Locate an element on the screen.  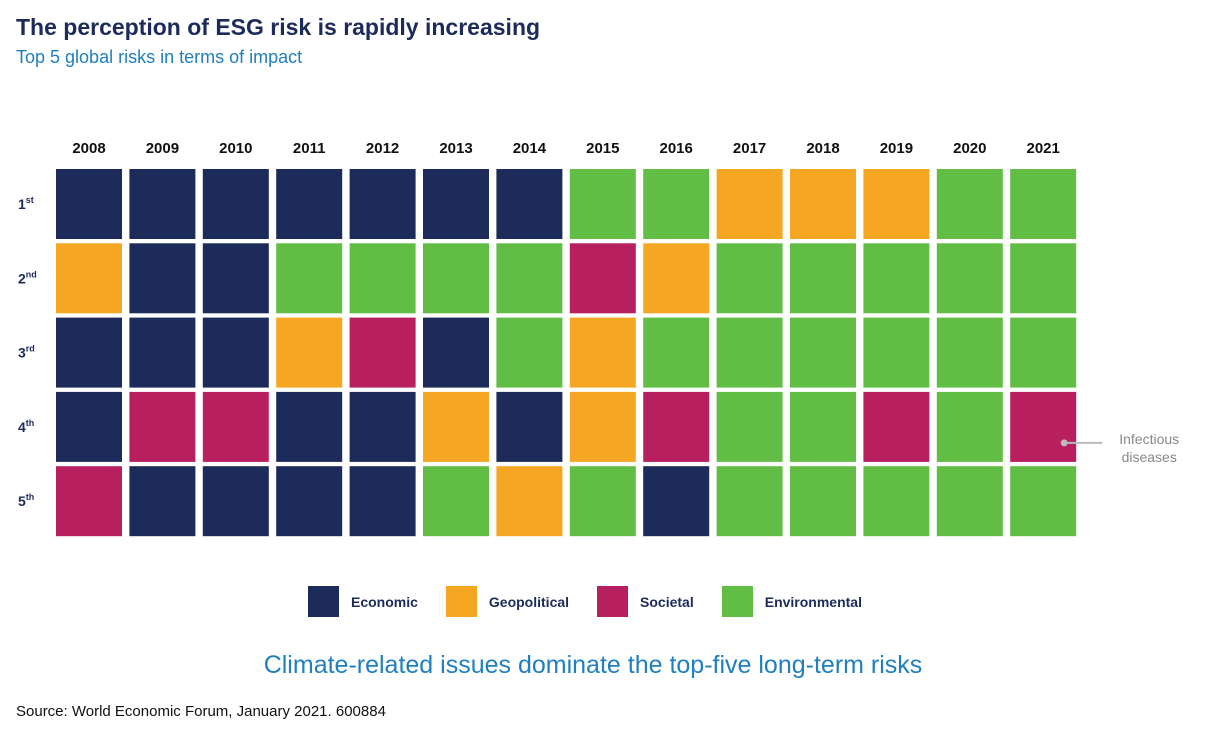
cell-2020-rank-1-environmental is located at coordinates (969, 204).